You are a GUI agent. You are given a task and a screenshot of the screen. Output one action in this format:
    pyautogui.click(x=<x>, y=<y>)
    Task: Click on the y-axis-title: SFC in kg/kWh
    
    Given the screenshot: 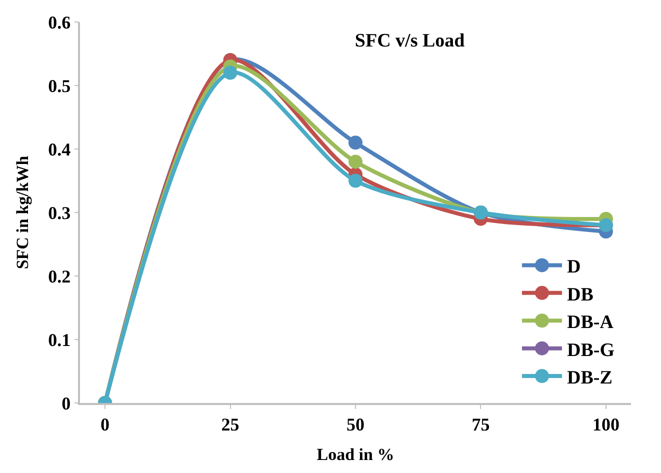 What is the action you would take?
    pyautogui.click(x=22, y=212)
    